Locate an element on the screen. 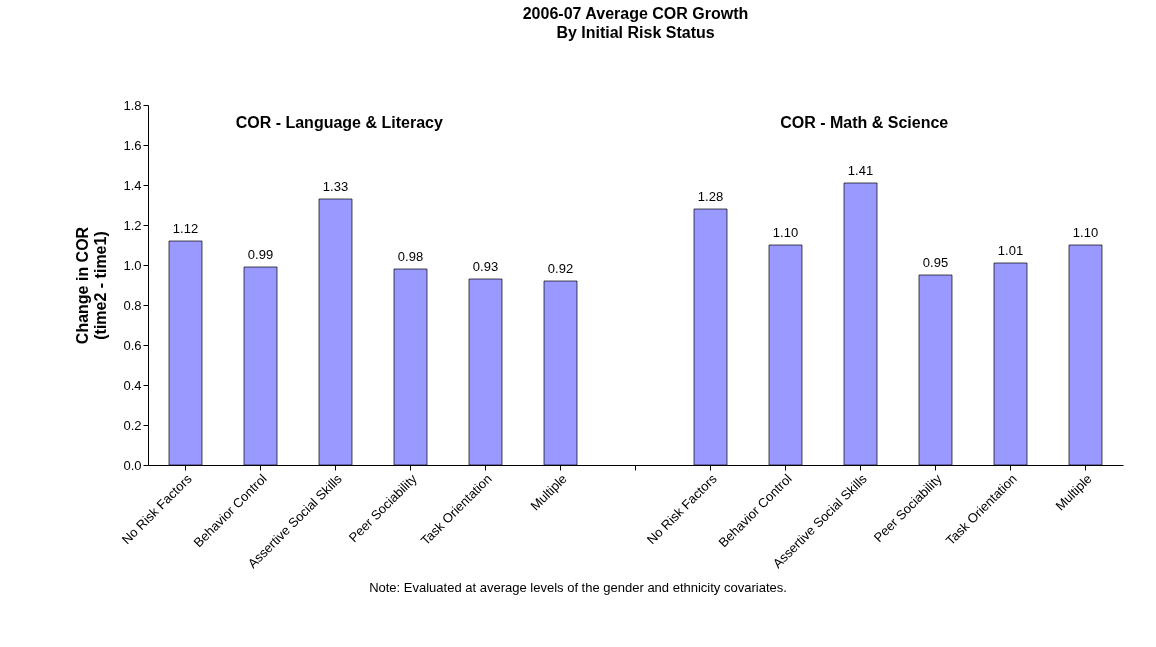 The height and width of the screenshot is (647, 1156). data-label: 1.33 is located at coordinates (335, 186).